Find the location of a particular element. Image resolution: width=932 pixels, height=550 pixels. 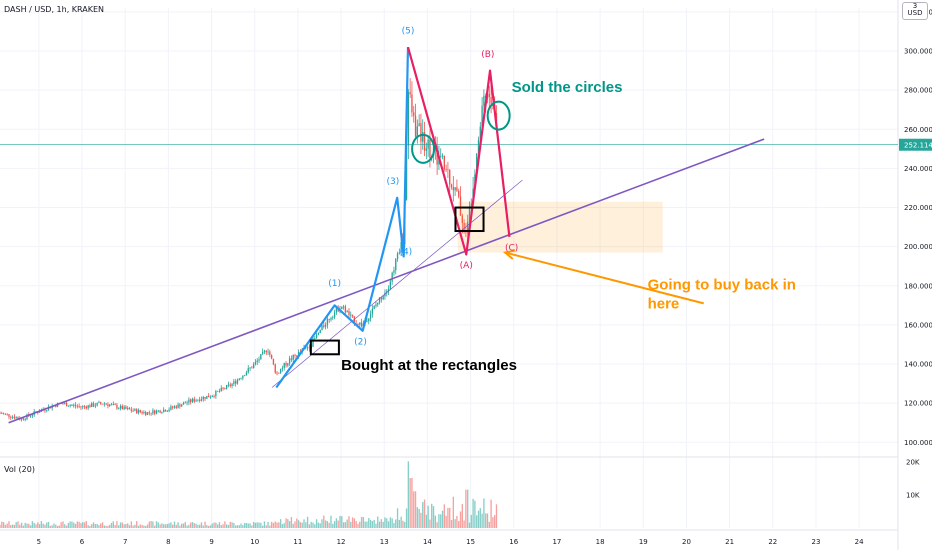

buy-zone is located at coordinates (560, 227).